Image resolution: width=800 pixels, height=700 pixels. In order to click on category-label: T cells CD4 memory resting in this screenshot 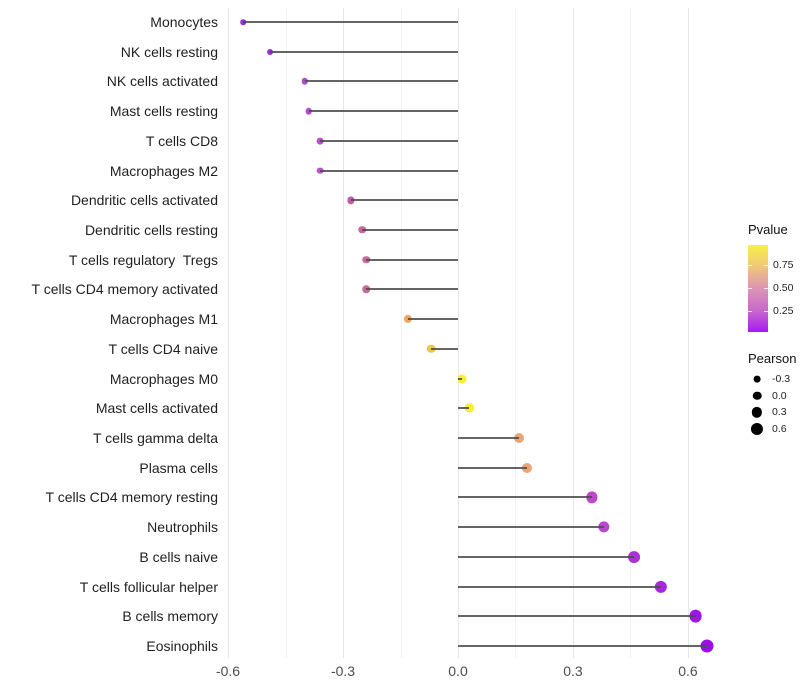, I will do `click(131, 497)`.